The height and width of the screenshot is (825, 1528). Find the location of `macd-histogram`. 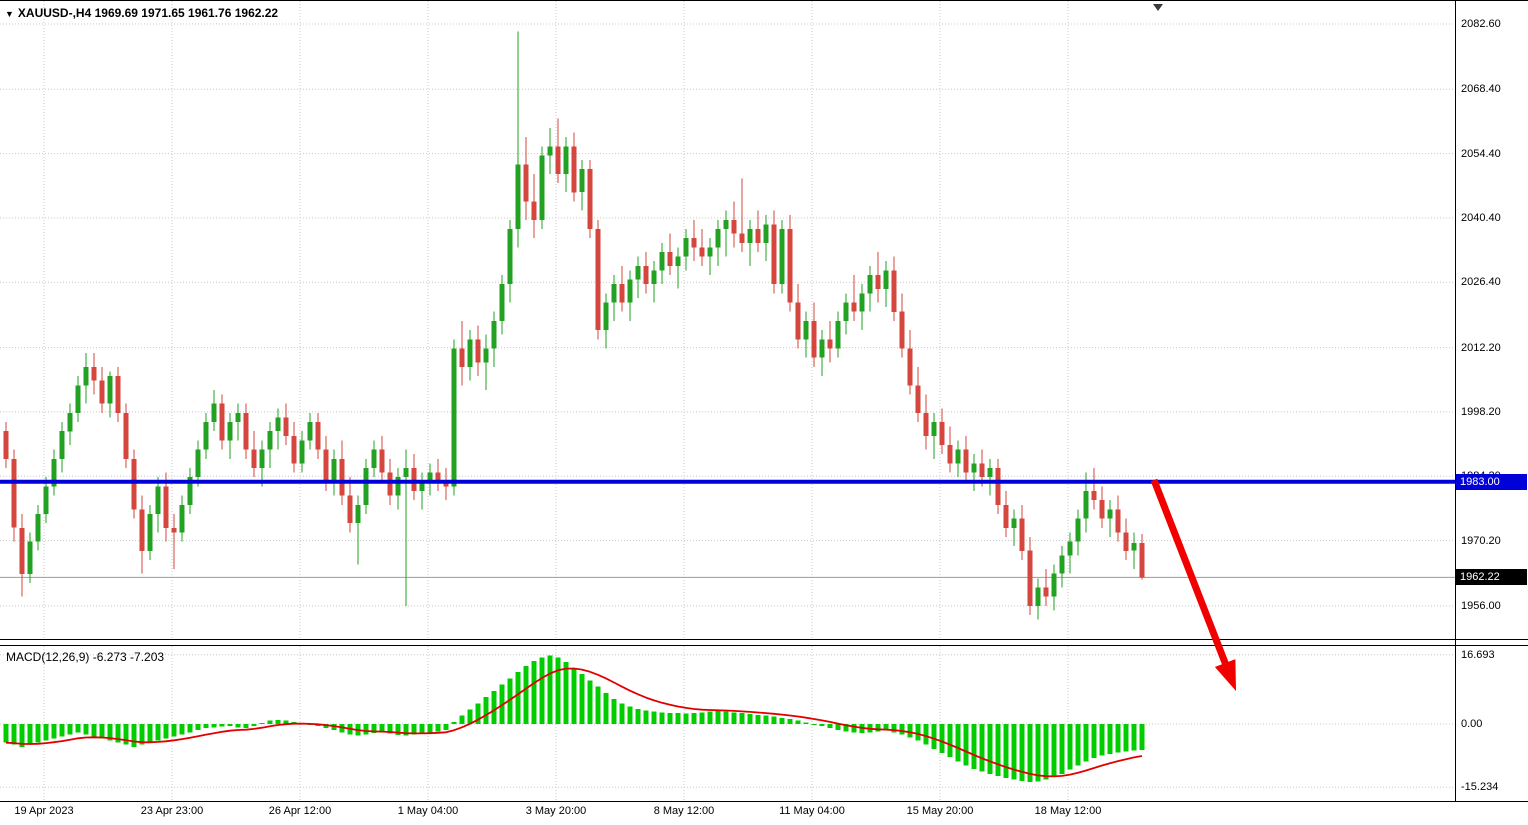

macd-histogram is located at coordinates (574, 719).